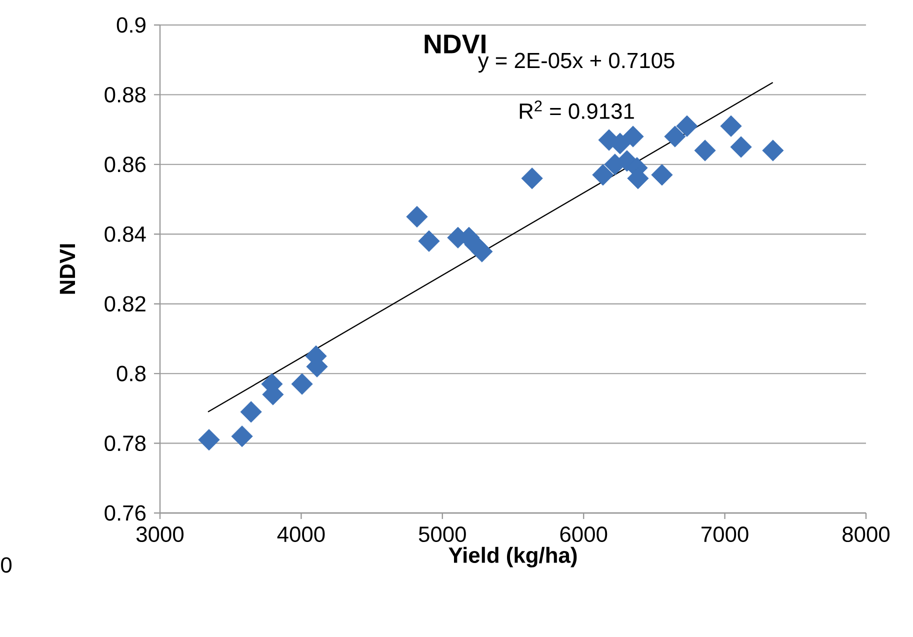 Image resolution: width=913 pixels, height=637 pixels. I want to click on y-tick-label: 0.82, so click(125, 304).